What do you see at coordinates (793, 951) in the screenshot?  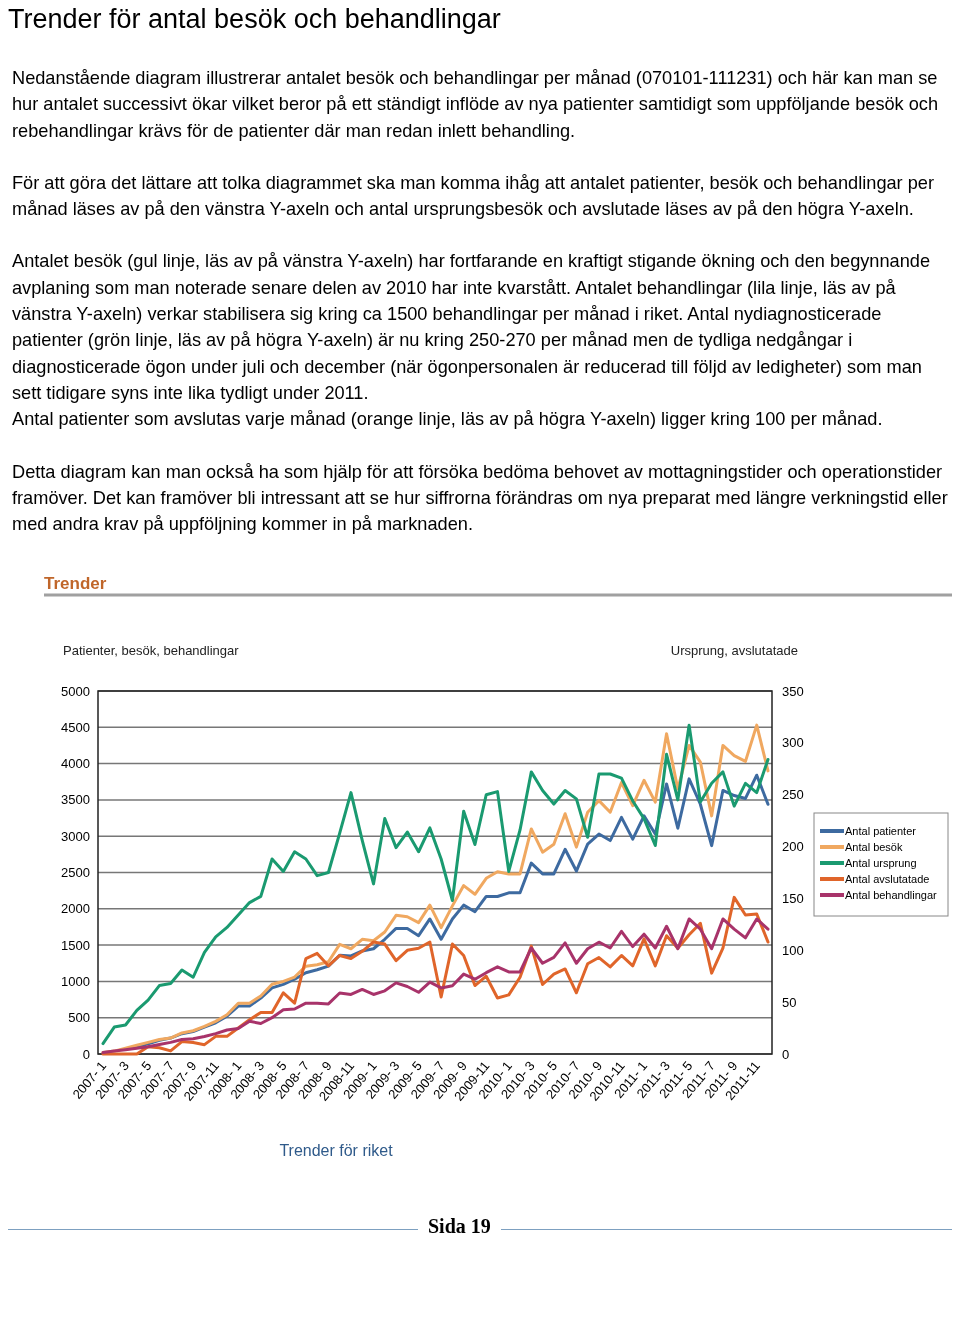 I see `y2-tick-label: 100` at bounding box center [793, 951].